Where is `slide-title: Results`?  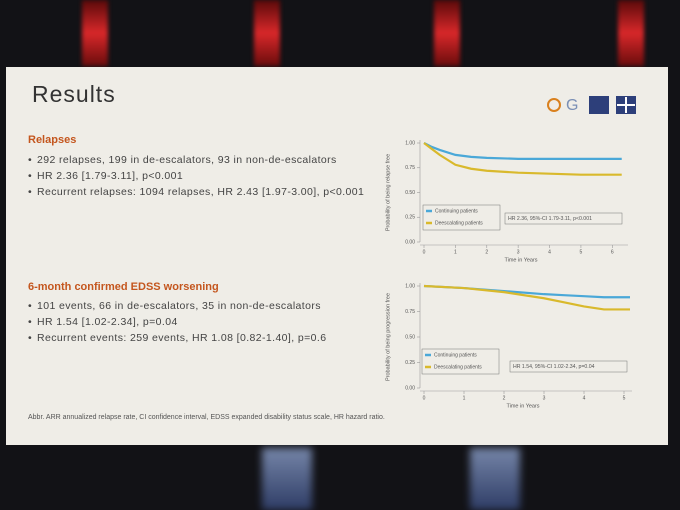 slide-title: Results is located at coordinates (74, 94).